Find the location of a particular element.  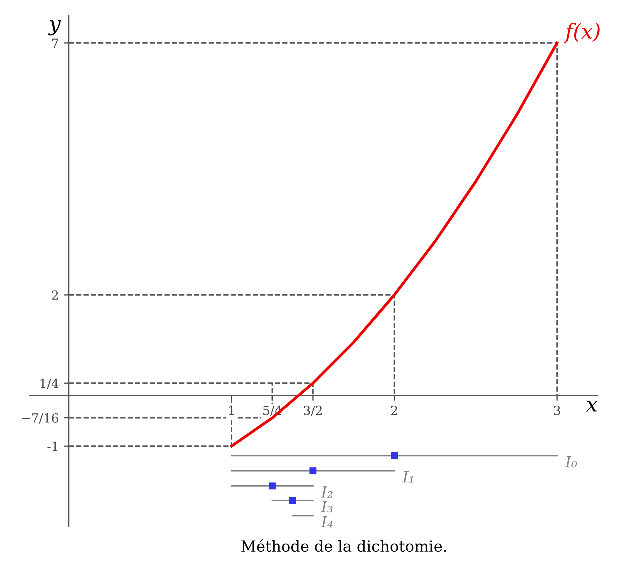

y-tick-label: 2 is located at coordinates (55, 295).